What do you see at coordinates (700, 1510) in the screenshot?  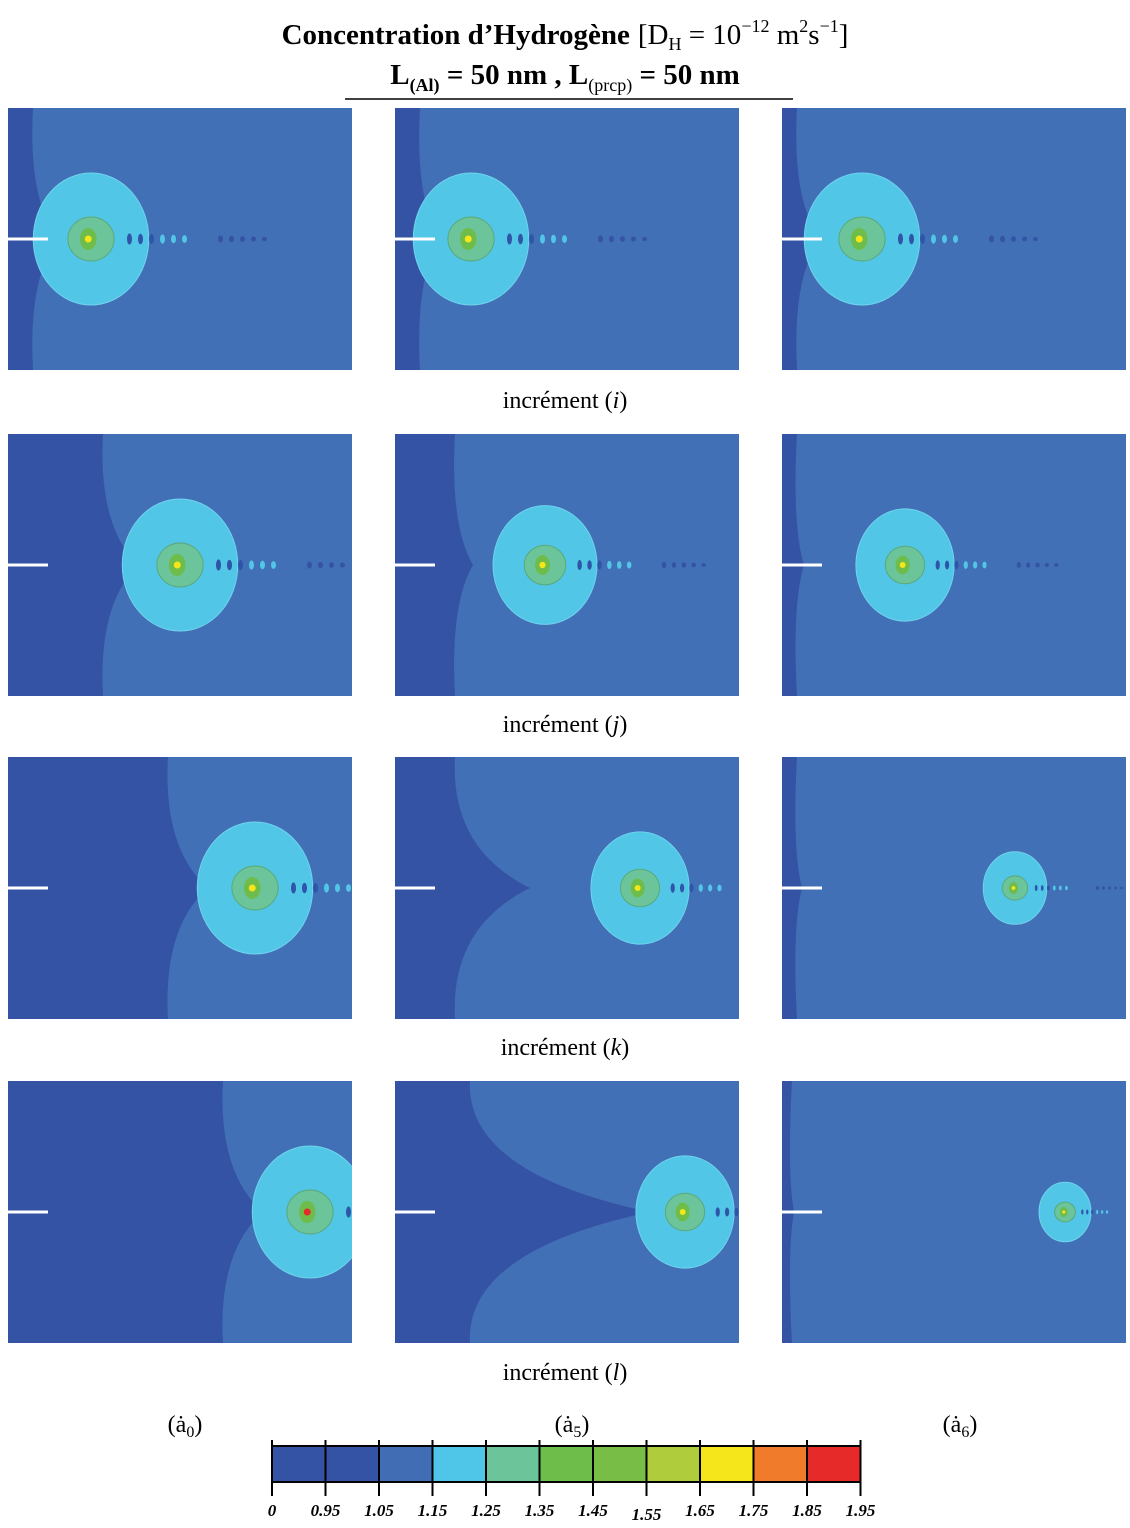 I see `colorbar-label: 1.65` at bounding box center [700, 1510].